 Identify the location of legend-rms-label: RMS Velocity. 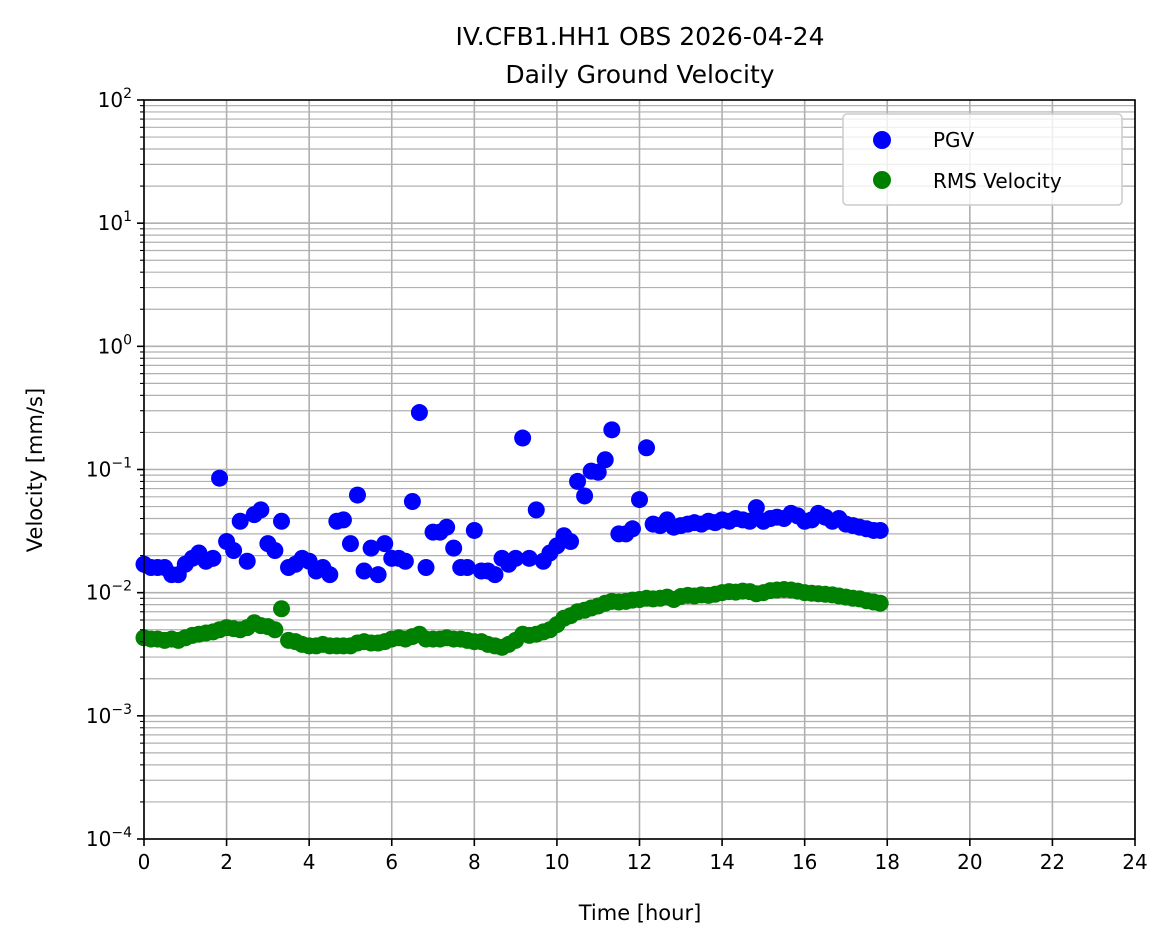
(997, 181).